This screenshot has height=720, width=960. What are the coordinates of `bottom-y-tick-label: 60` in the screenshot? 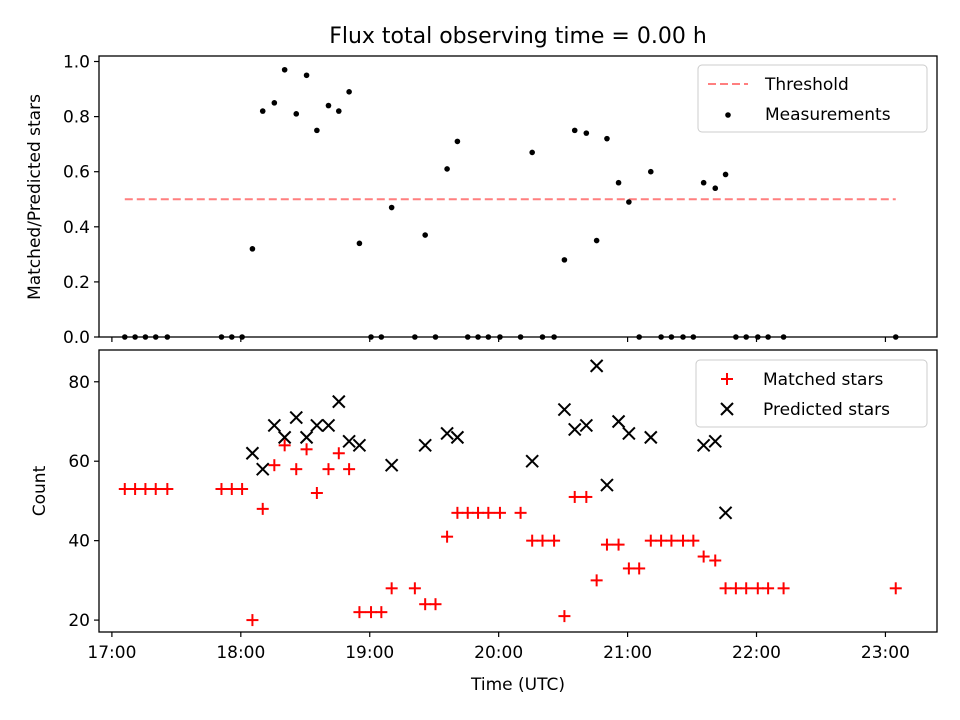 It's located at (79, 462).